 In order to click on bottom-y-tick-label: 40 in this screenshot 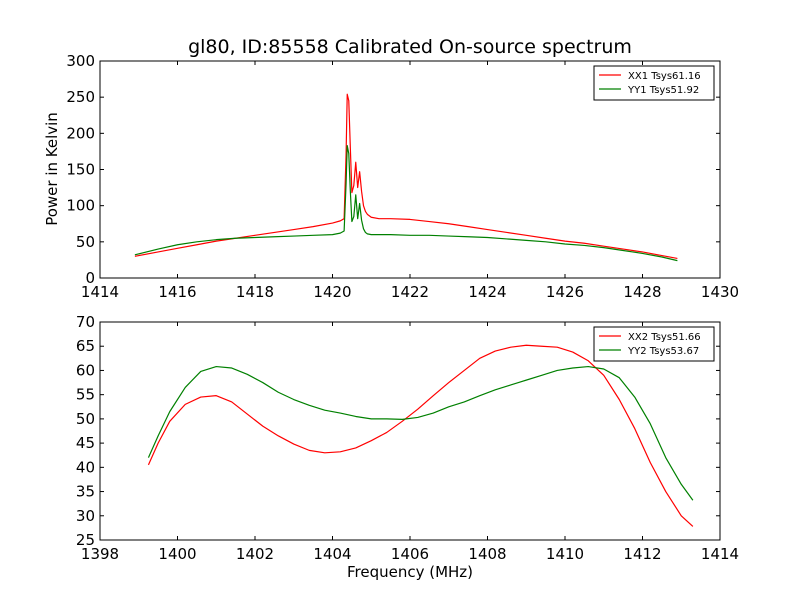, I will do `click(85, 467)`.